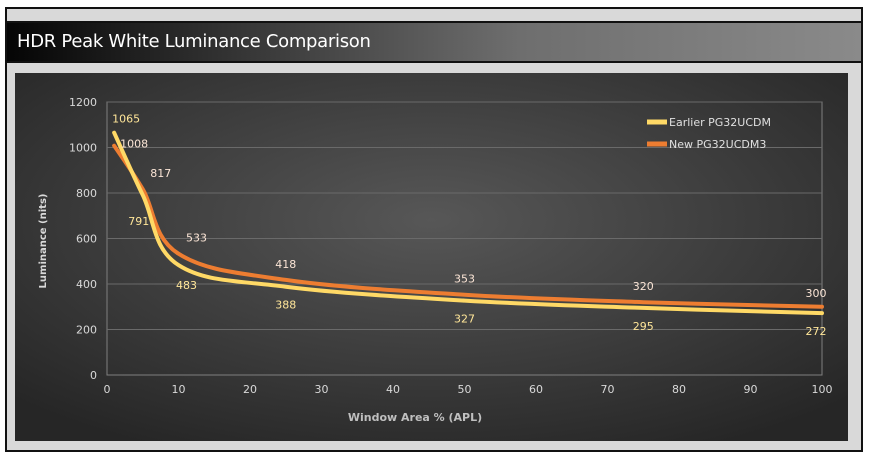 This screenshot has width=871, height=455. What do you see at coordinates (194, 41) in the screenshot?
I see `page-title: HDR Peak White Luminance Comparison` at bounding box center [194, 41].